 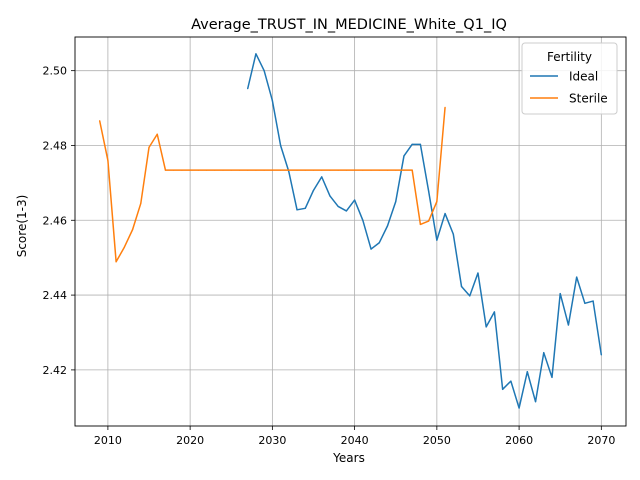 What do you see at coordinates (55, 145) in the screenshot?
I see `y-tick-label: 2.48` at bounding box center [55, 145].